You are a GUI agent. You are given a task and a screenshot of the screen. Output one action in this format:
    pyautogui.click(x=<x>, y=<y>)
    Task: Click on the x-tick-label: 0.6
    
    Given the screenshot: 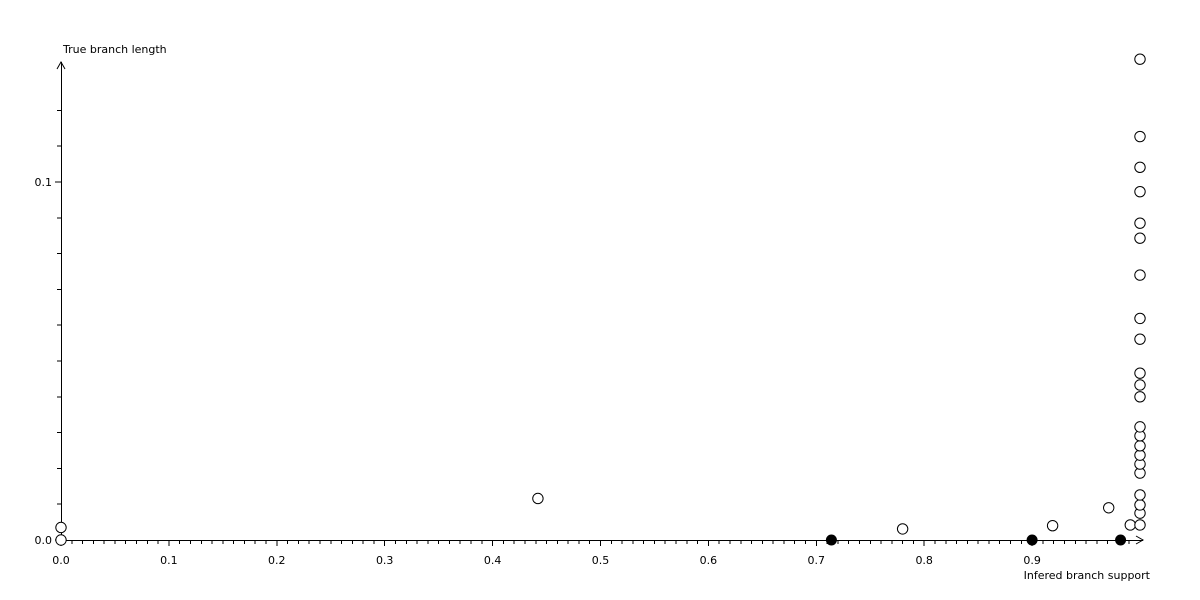 What is the action you would take?
    pyautogui.click(x=709, y=560)
    